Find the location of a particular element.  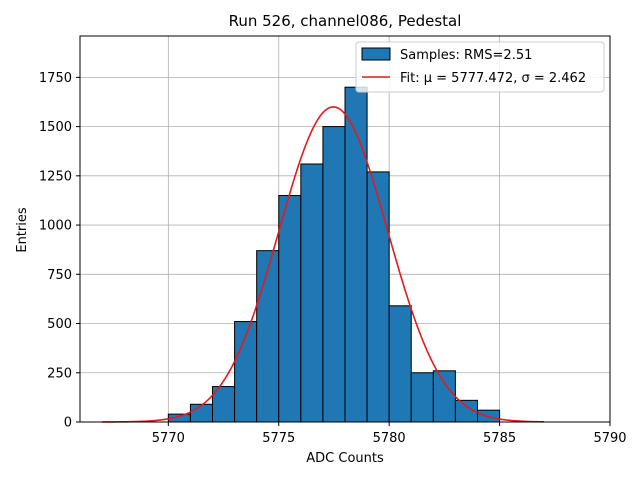

chart-title: Run 526, channel086, Pedestal is located at coordinates (345, 21).